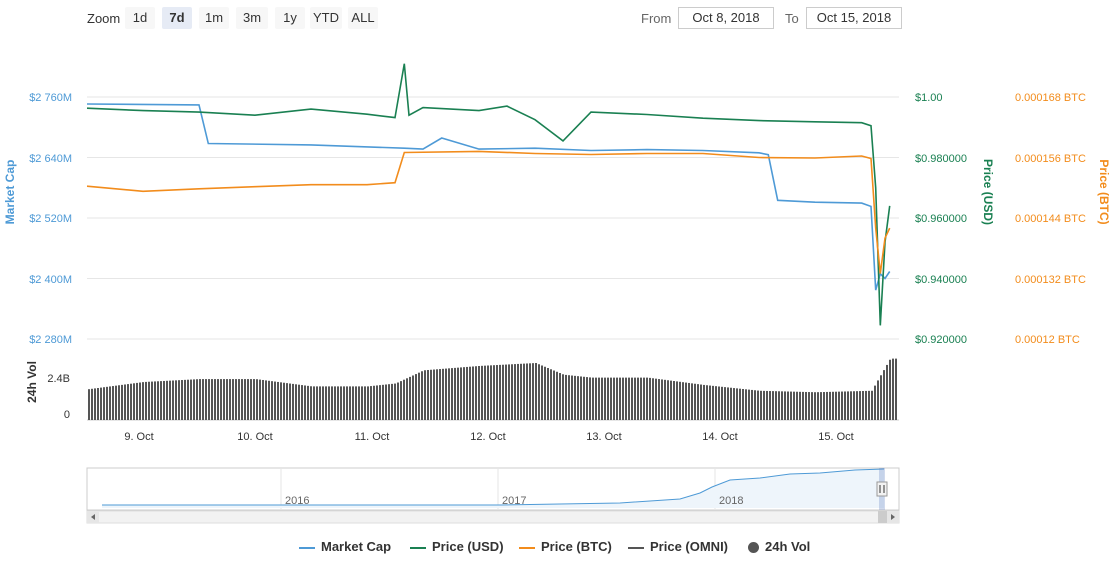  Describe the element at coordinates (788, 546) in the screenshot. I see `legend-label: 24h Vol` at that location.